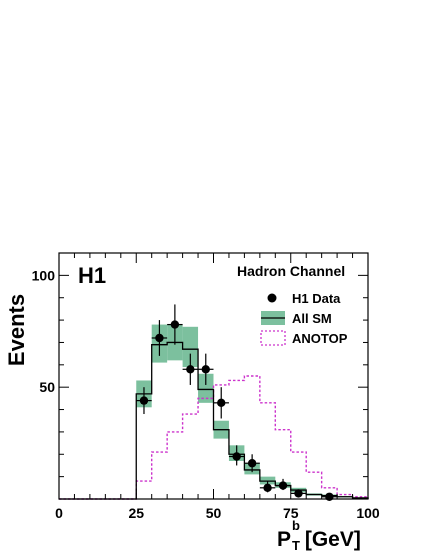 The image size is (427, 553). What do you see at coordinates (296, 545) in the screenshot?
I see `x-axis-label-sub: T` at bounding box center [296, 545].